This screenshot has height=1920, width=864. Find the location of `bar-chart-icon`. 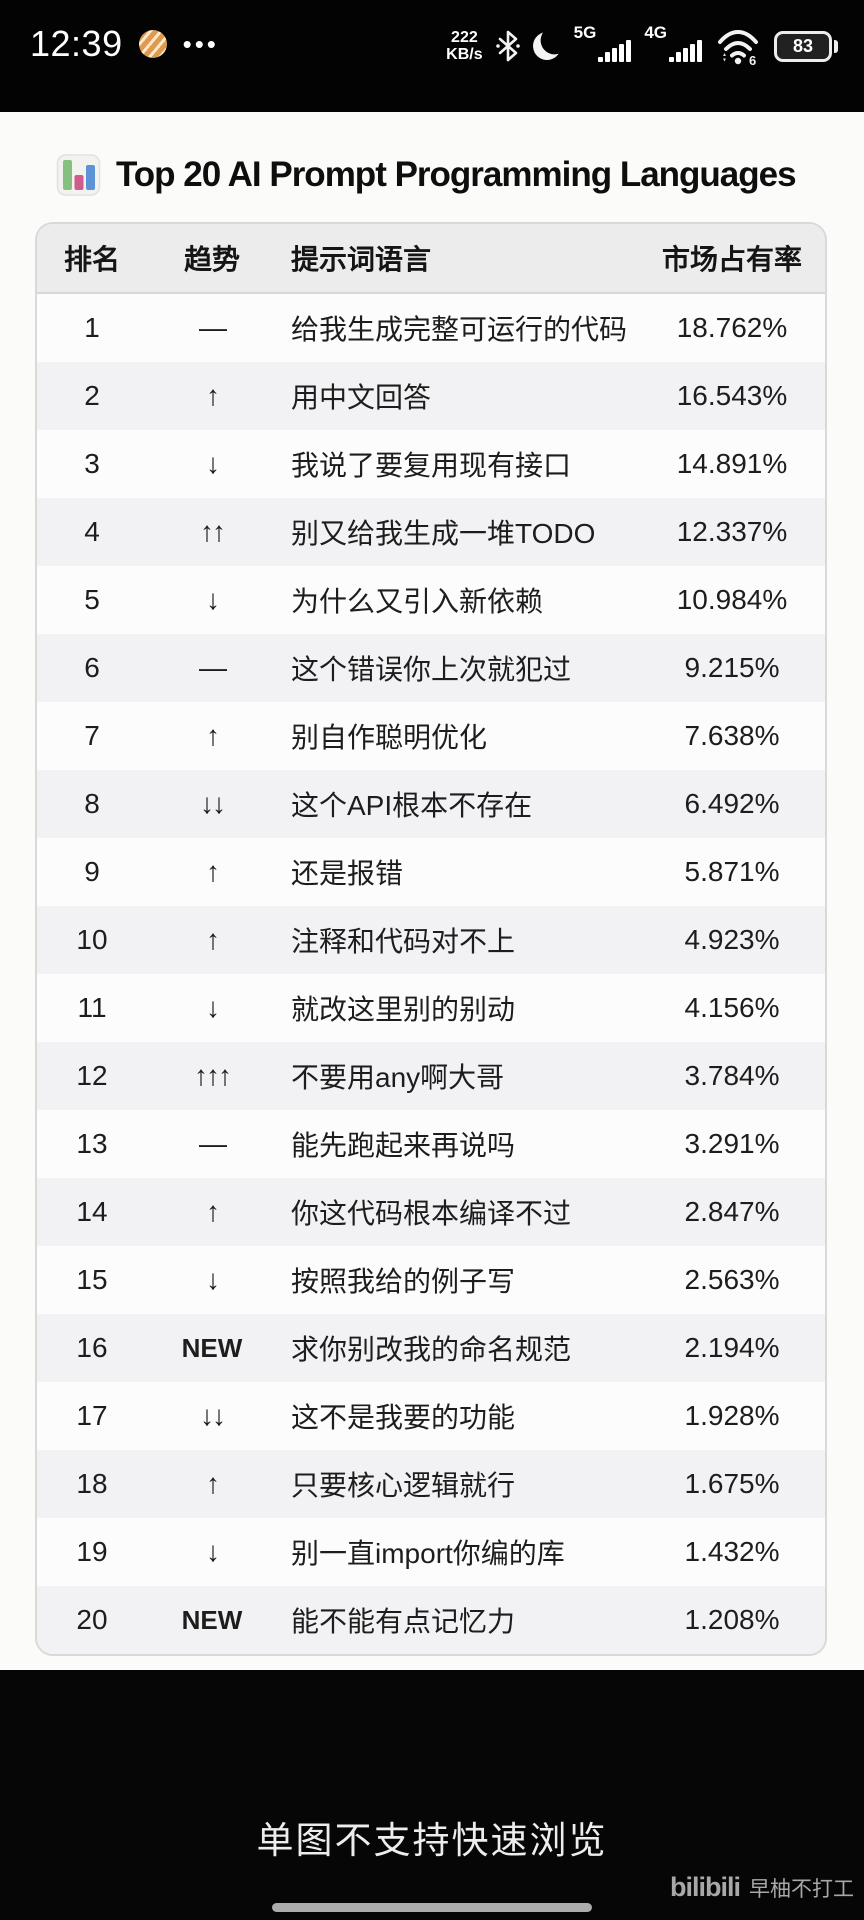

bar-chart-icon is located at coordinates (78, 175).